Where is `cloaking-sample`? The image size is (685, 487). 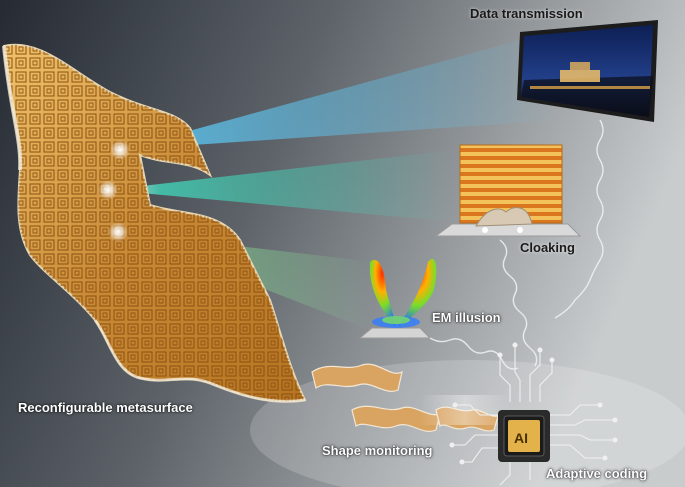
cloaking-sample is located at coordinates (508, 190).